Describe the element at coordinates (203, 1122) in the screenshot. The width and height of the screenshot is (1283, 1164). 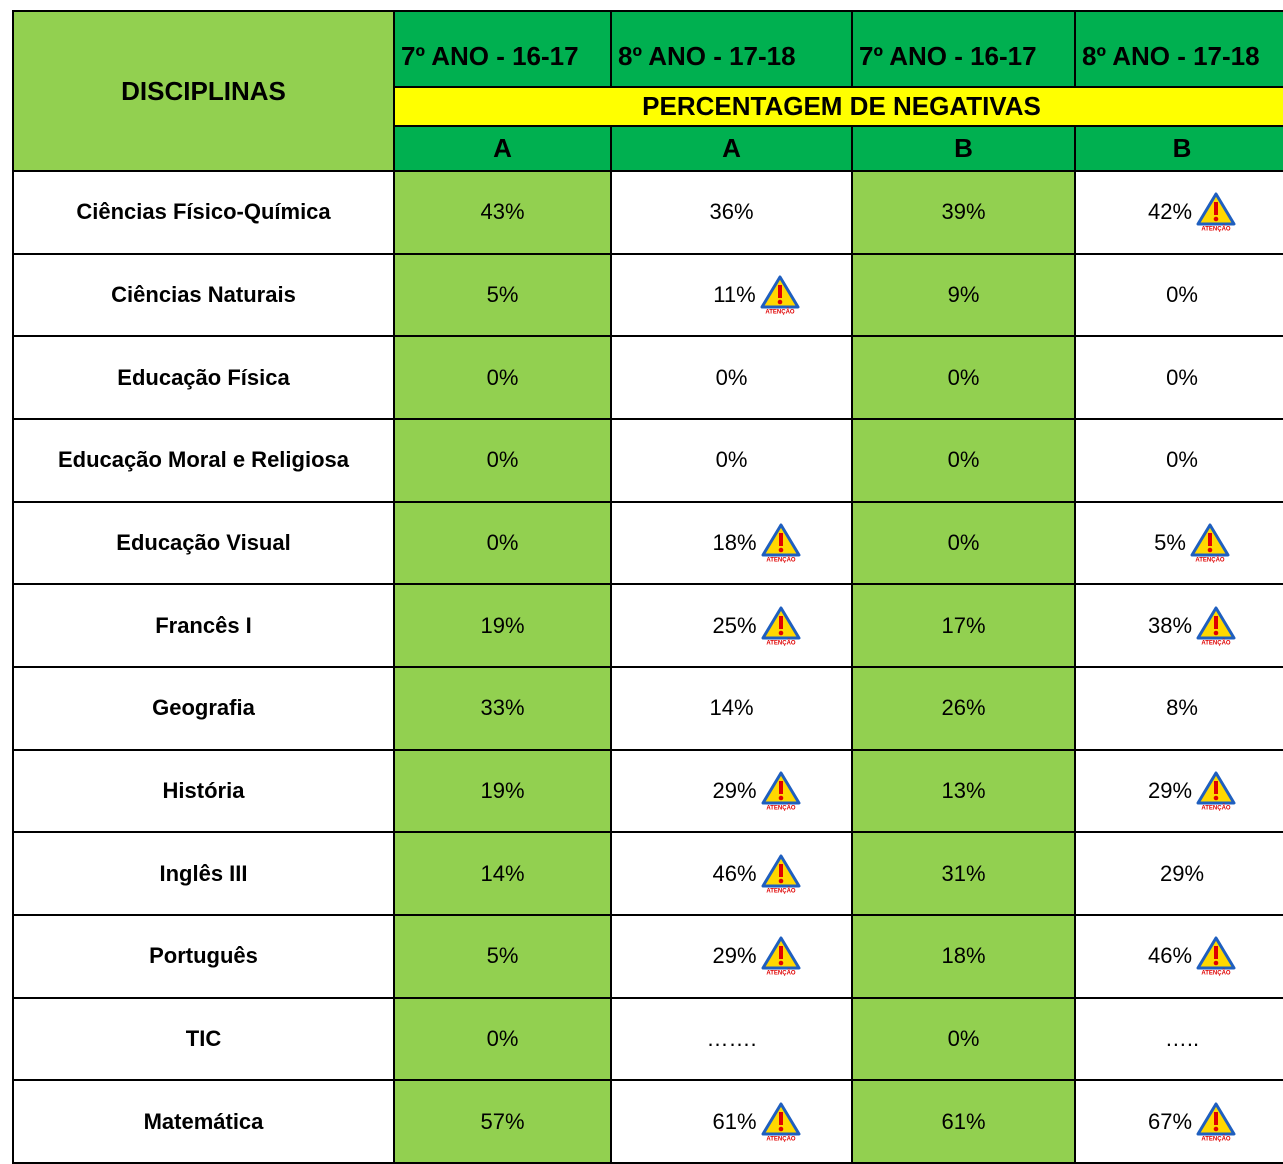
I see `subject-cell: Matemática` at that location.